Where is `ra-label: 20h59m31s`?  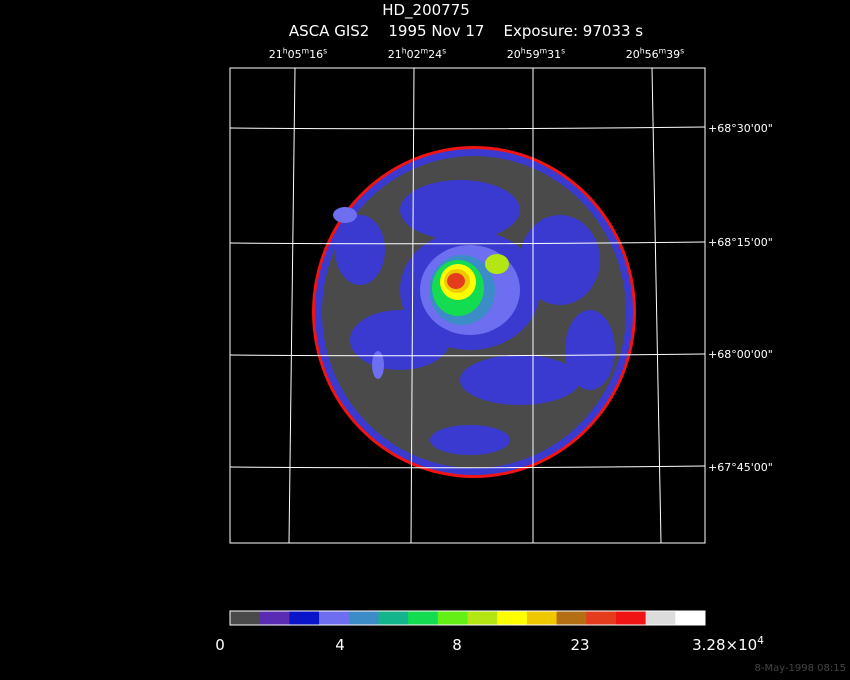 ra-label: 20h59m31s is located at coordinates (536, 54).